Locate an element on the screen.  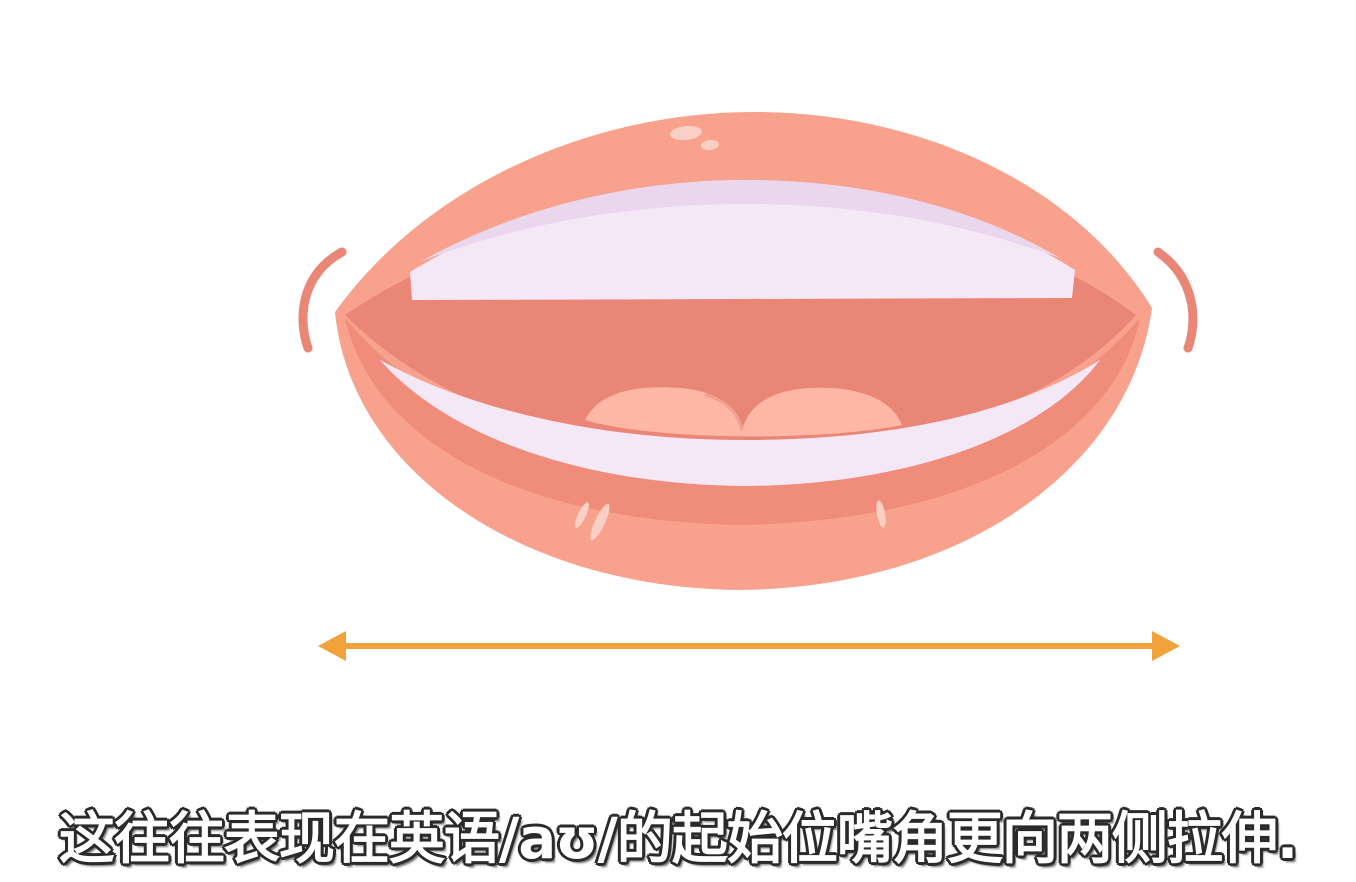
left-corner-mark is located at coordinates (322, 300).